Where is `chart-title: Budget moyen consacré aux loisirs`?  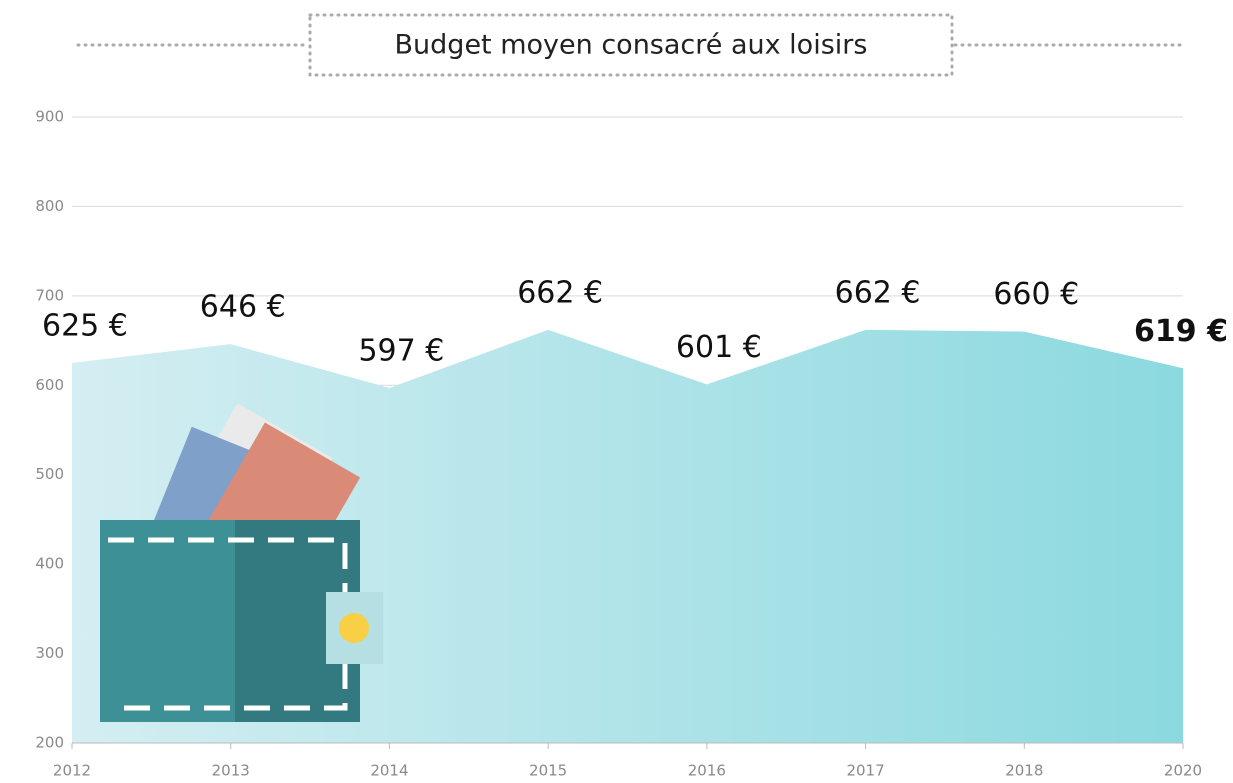 chart-title: Budget moyen consacré aux loisirs is located at coordinates (631, 45).